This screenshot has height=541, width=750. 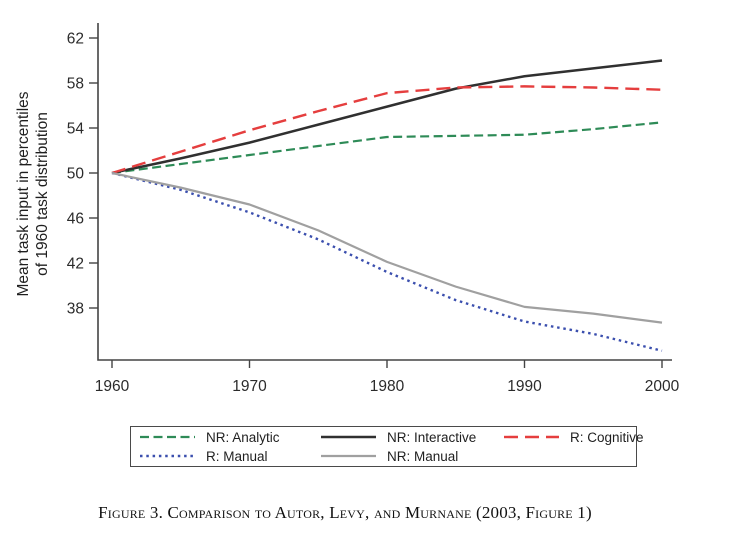 What do you see at coordinates (237, 456) in the screenshot?
I see `legend-label-r-manual: R: Manual` at bounding box center [237, 456].